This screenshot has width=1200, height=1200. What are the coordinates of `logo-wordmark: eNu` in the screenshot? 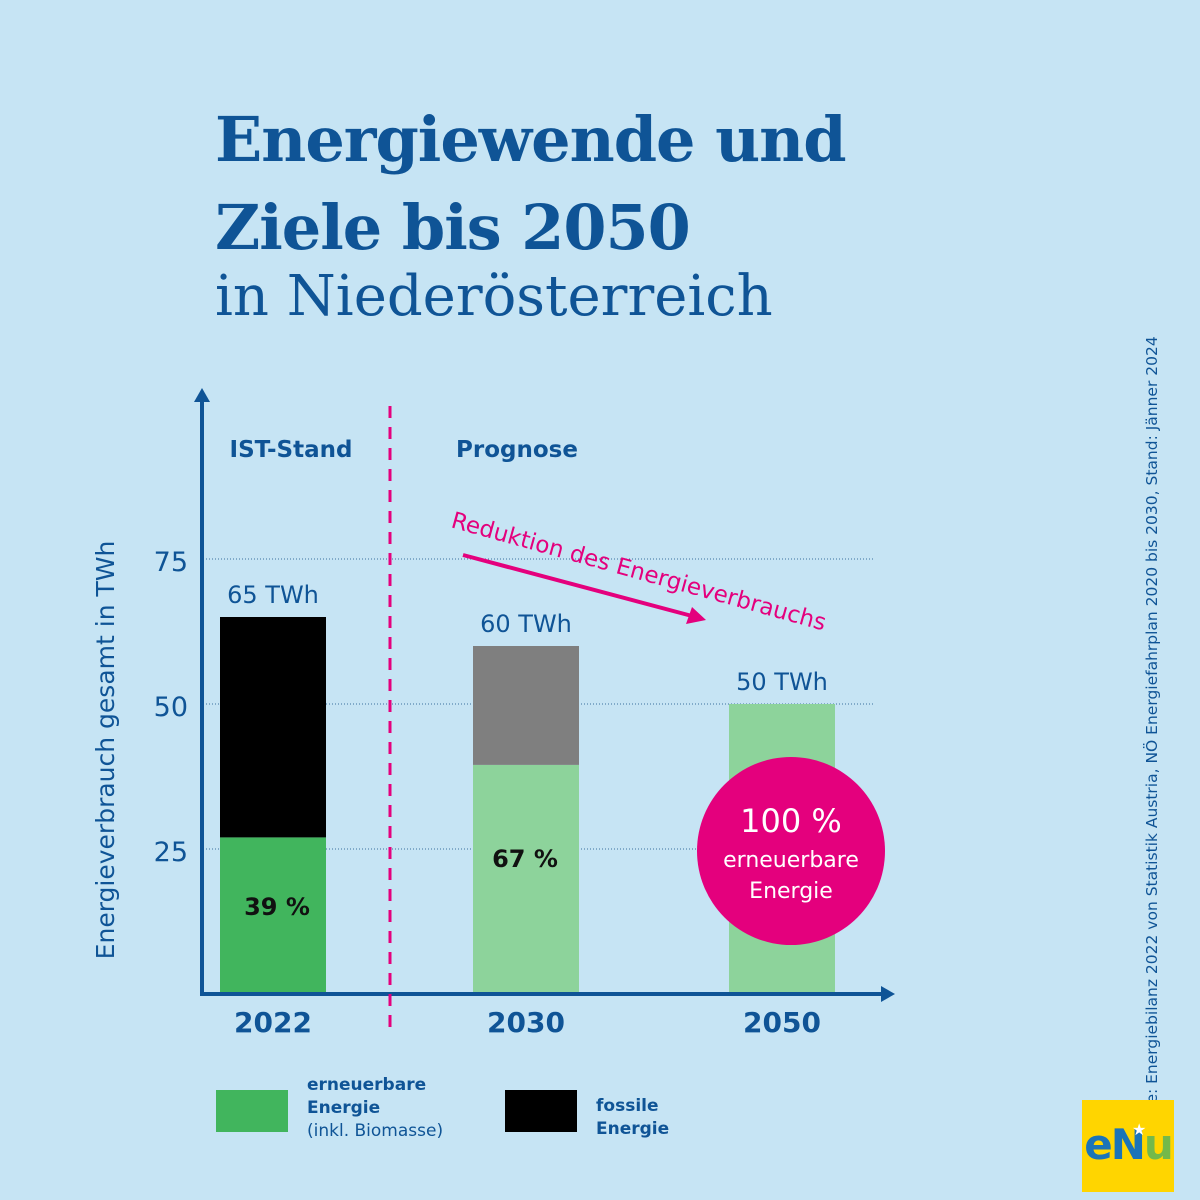 It's located at (1129, 1144).